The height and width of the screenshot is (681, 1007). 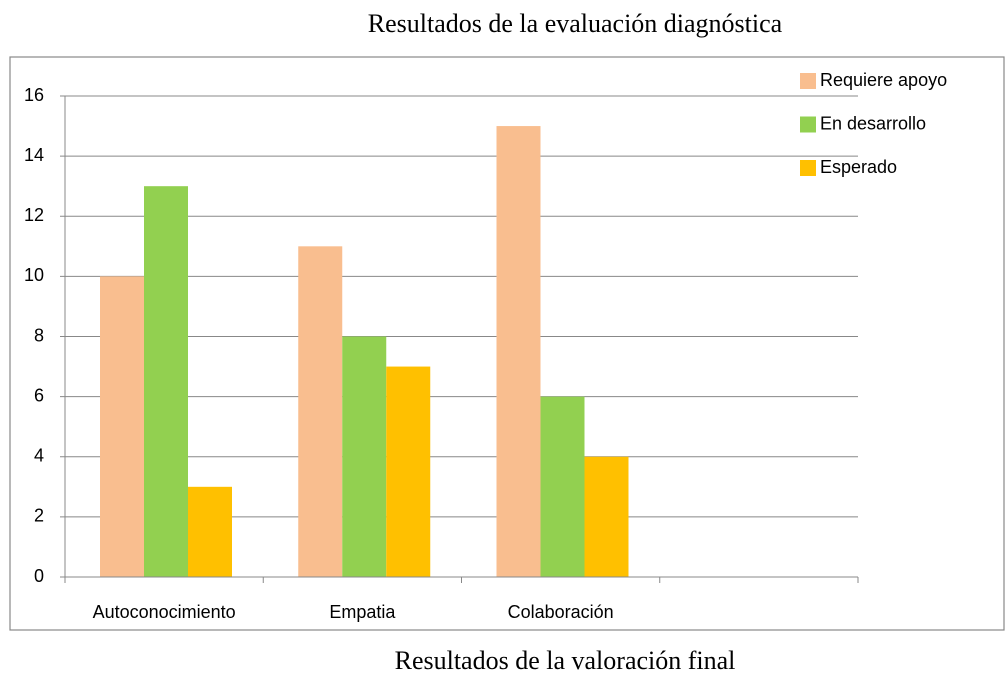 I want to click on y-tick-label: 4, so click(x=39, y=456).